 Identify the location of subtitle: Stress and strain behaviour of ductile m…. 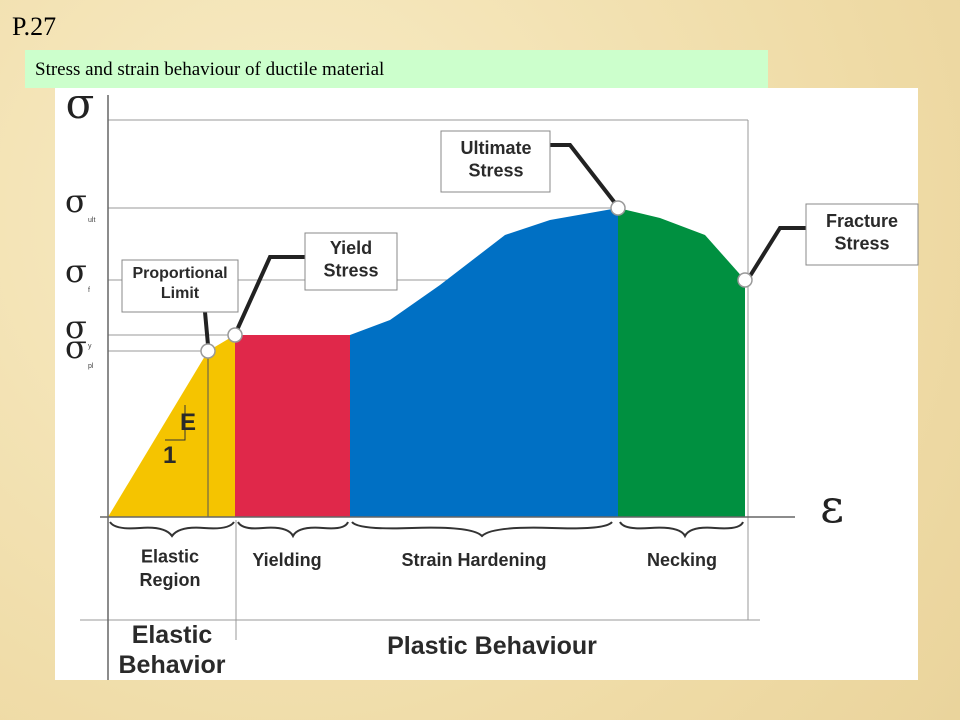
(396, 69).